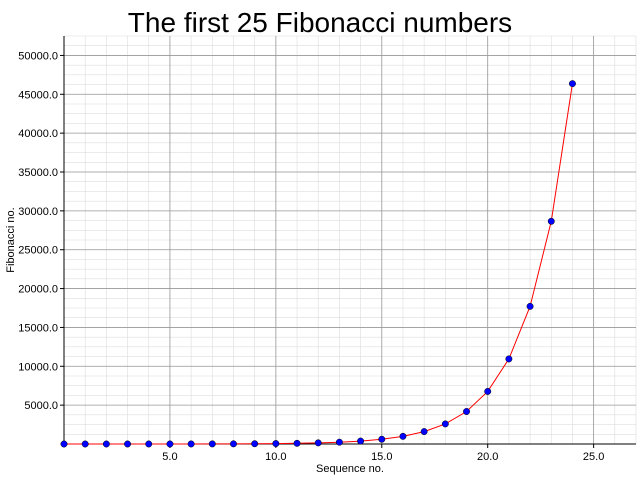 The image size is (640, 480). Describe the element at coordinates (11, 239) in the screenshot. I see `y-axis-title: Fibonacci no.` at that location.